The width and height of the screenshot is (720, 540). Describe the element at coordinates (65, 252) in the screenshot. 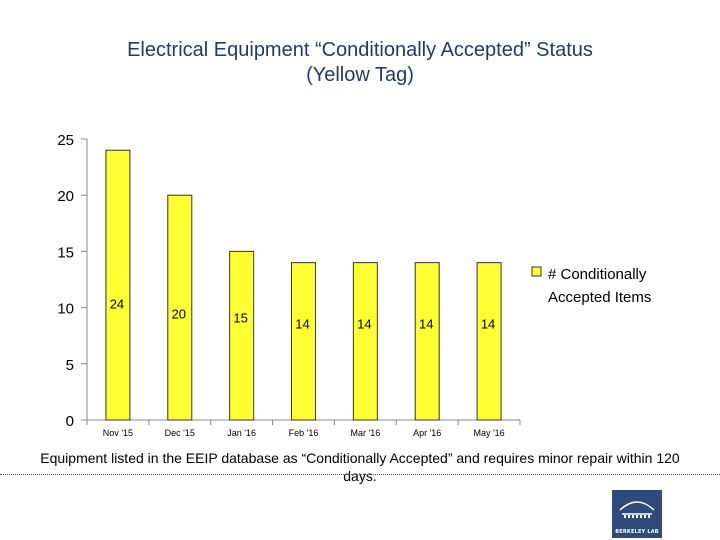

I see `y-tick-label: 15` at that location.